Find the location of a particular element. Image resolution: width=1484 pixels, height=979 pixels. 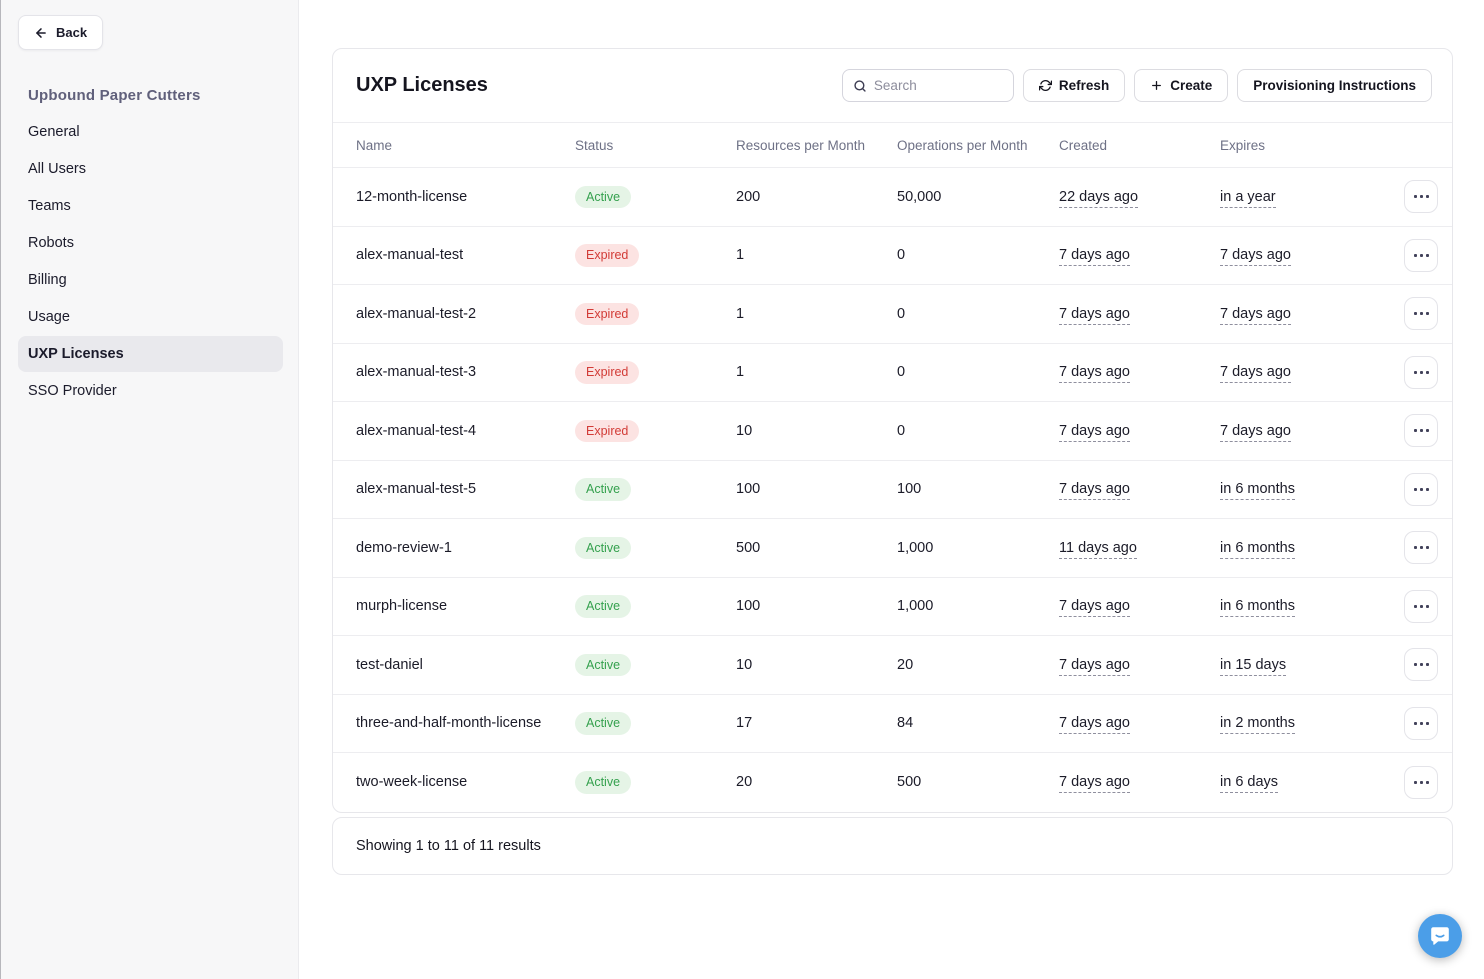

org-title: Upbound Paper Cutters is located at coordinates (114, 95).